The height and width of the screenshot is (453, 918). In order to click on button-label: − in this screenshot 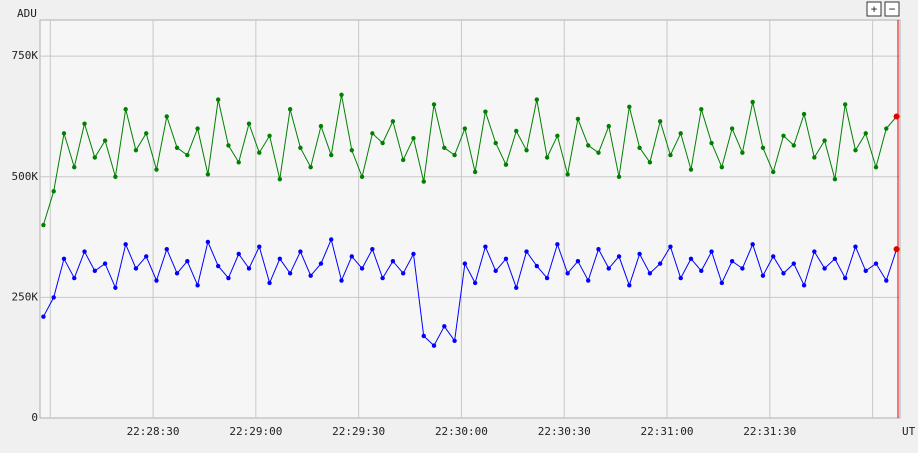, I will do `click(892, 9)`.